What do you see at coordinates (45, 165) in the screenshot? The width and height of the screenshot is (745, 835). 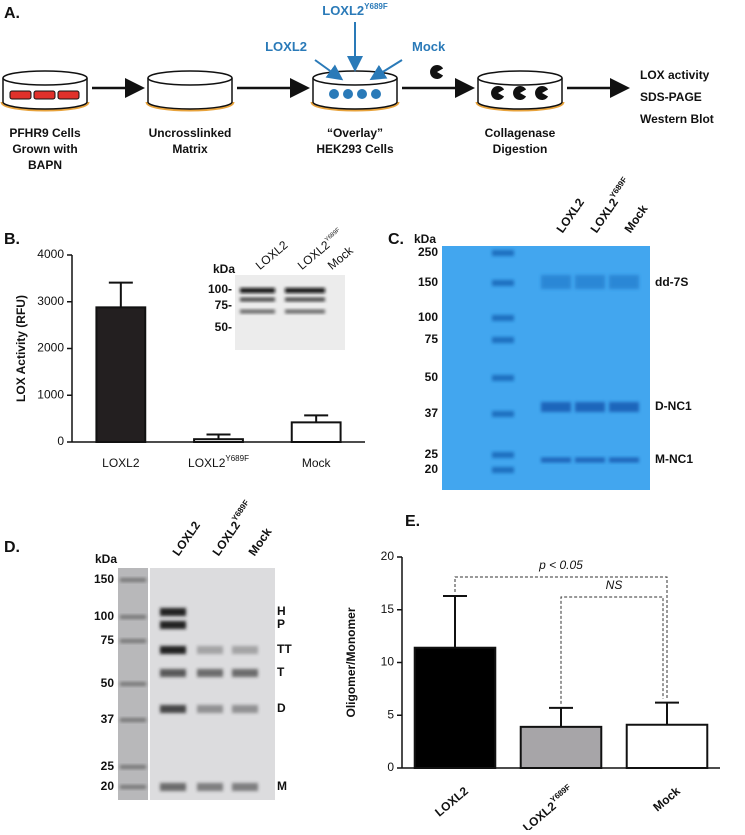 I see `step-label: BAPN` at bounding box center [45, 165].